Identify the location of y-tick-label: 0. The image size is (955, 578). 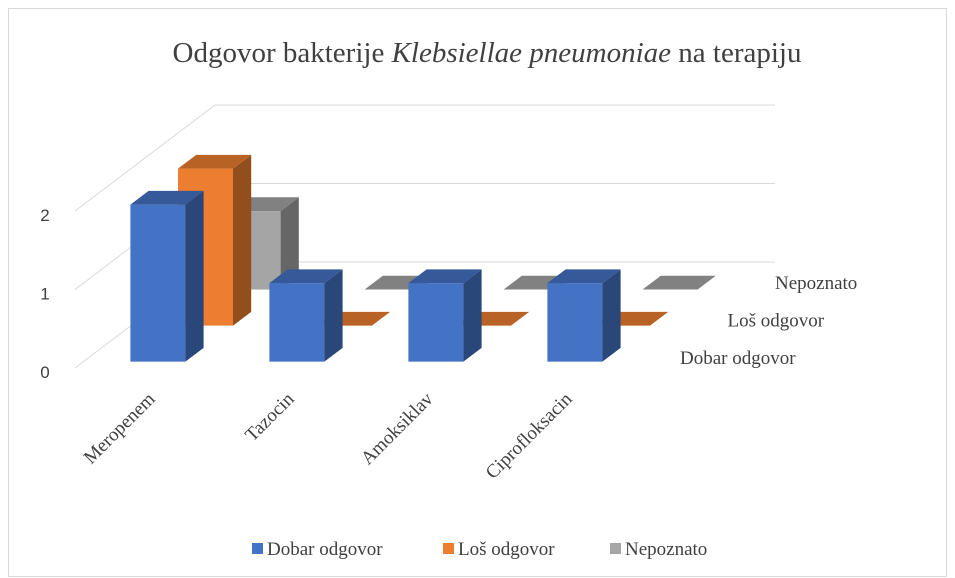
(44, 372).